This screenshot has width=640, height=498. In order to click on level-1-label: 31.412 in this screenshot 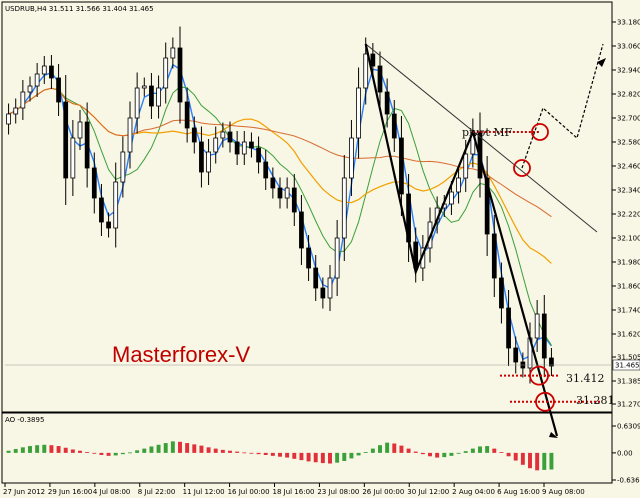, I will do `click(585, 378)`.